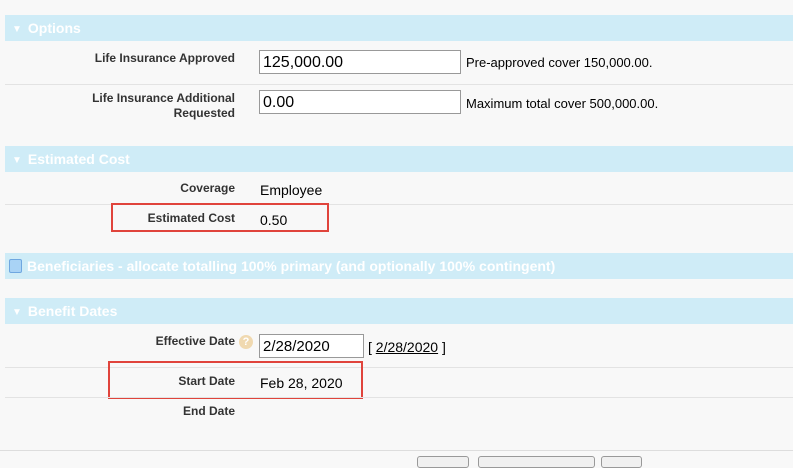  Describe the element at coordinates (163, 105) in the screenshot. I see `life-insurance-additional-label: Life Insurance Additional Requested` at that location.